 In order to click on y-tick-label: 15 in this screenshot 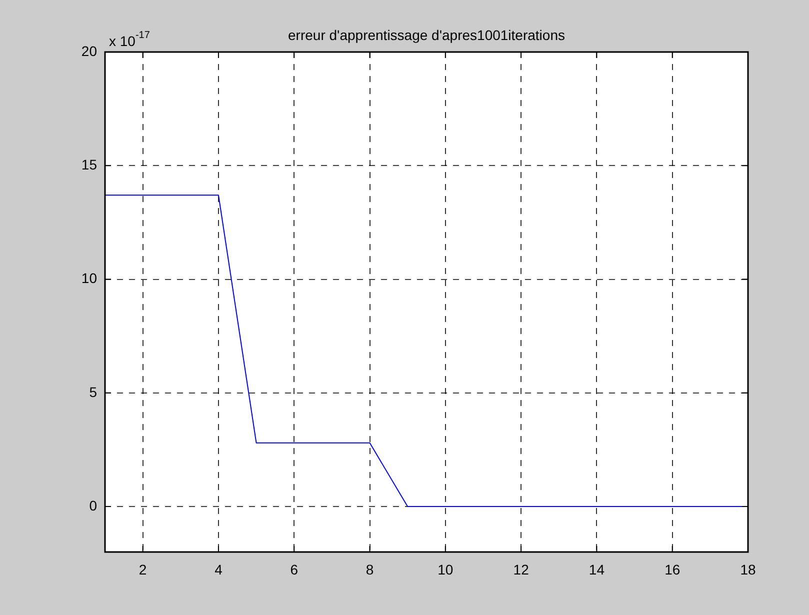, I will do `click(89, 164)`.